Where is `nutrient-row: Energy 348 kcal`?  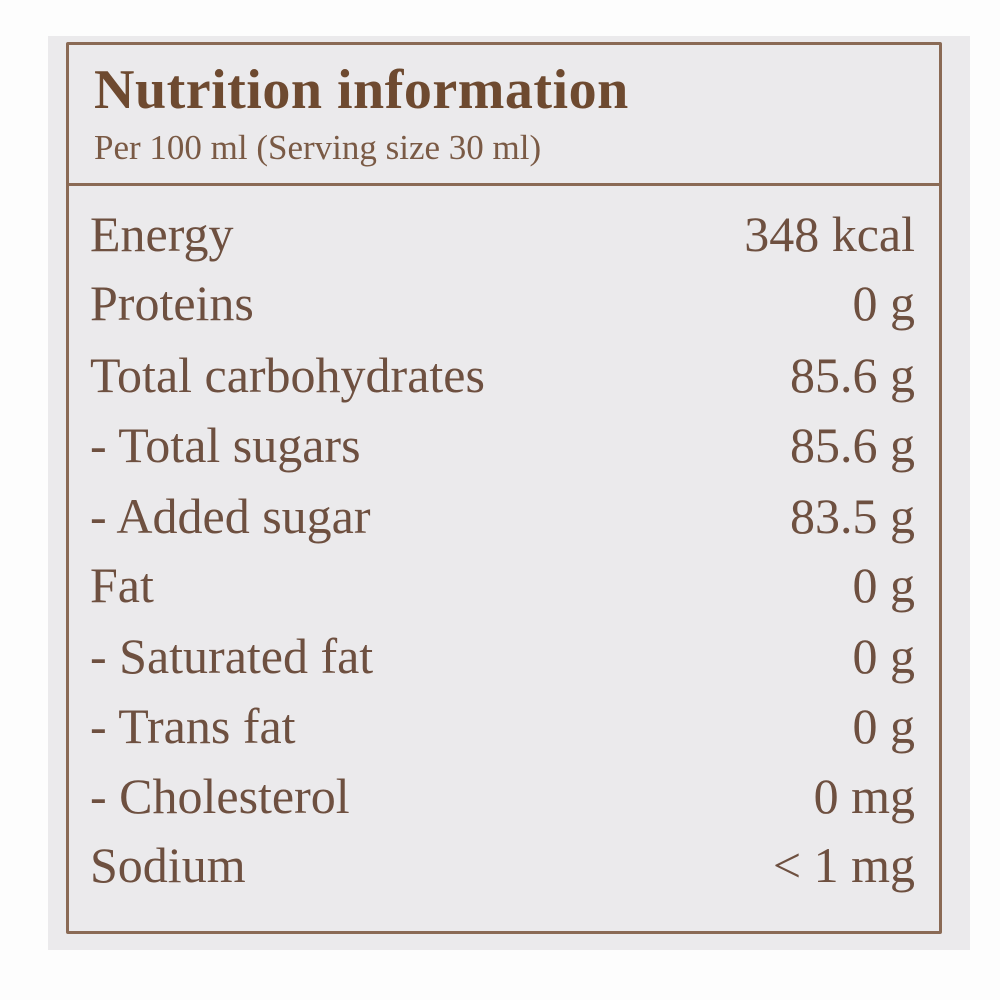
nutrient-row: Energy 348 kcal is located at coordinates (502, 235).